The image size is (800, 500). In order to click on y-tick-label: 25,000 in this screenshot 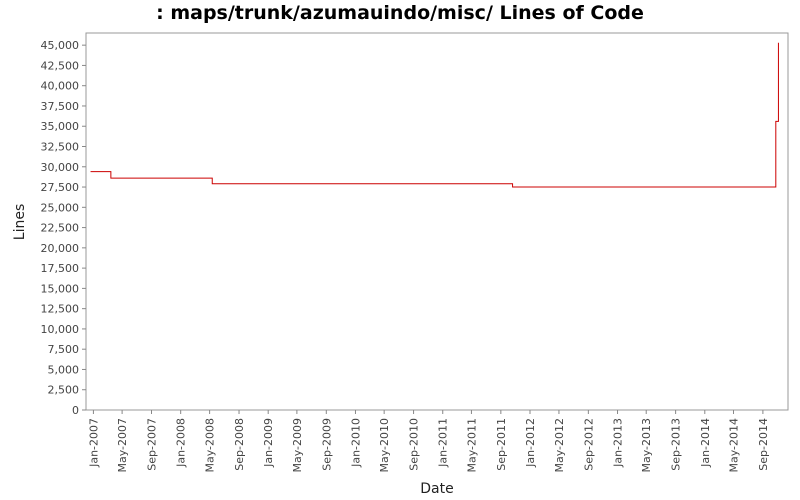, I will do `click(60, 207)`.